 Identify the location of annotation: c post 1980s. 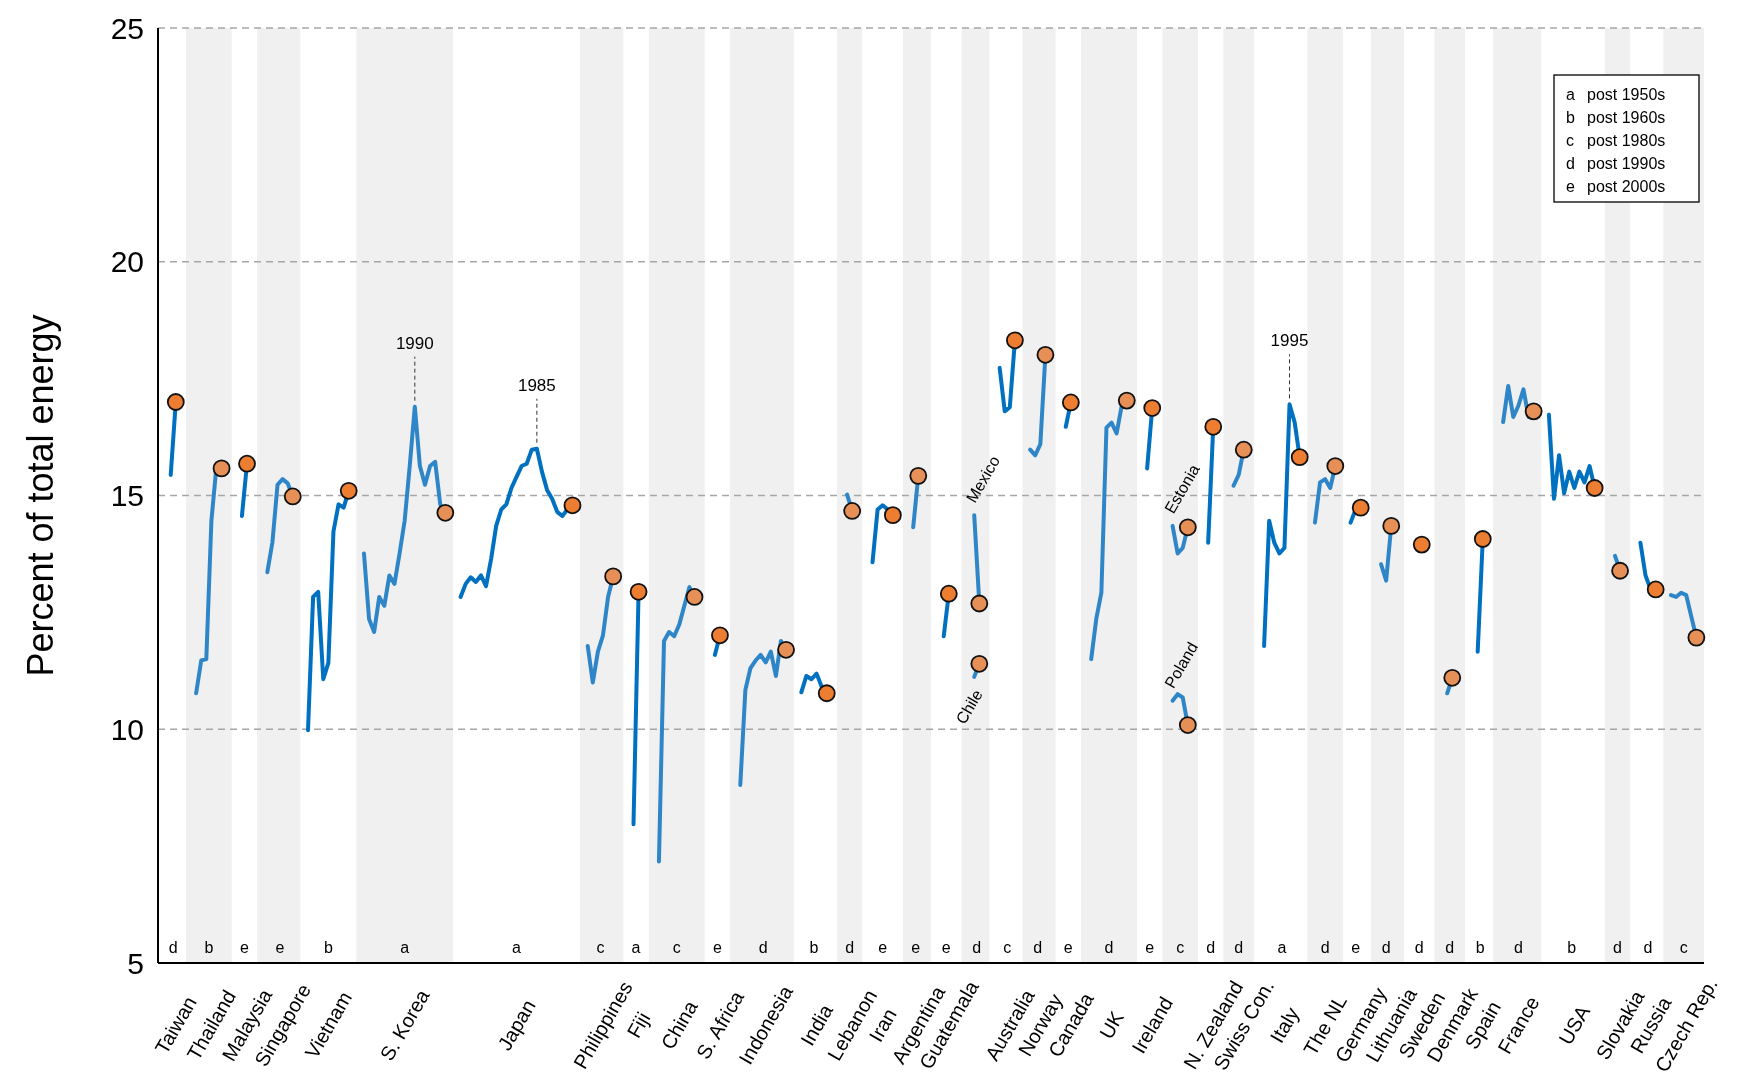
(1616, 140).